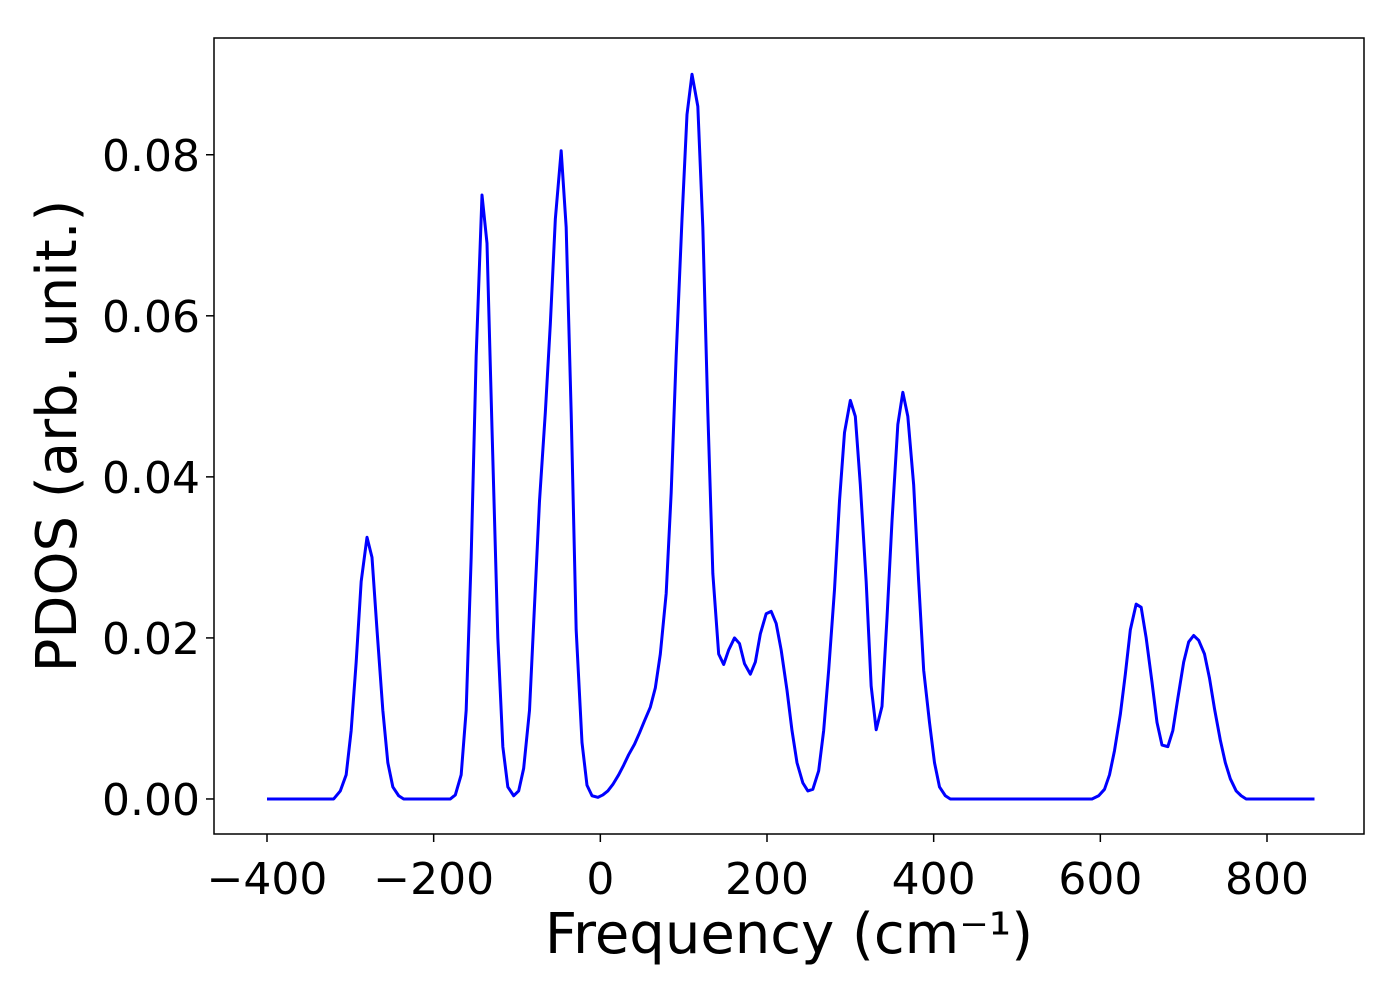  I want to click on x-tick-label: 400, so click(934, 879).